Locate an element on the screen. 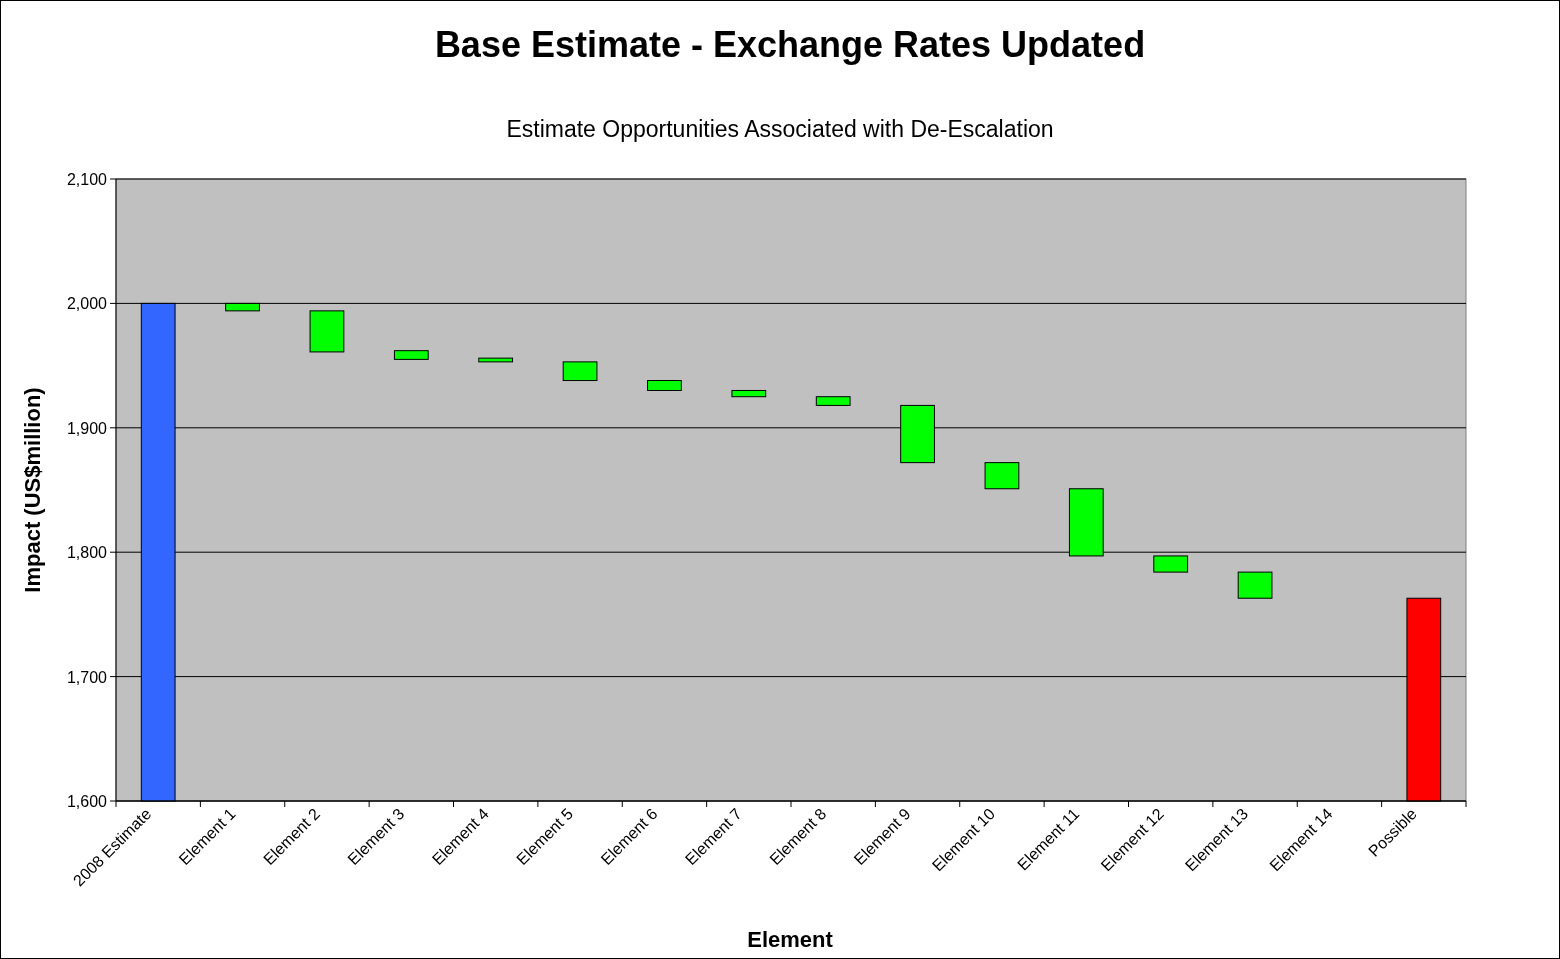 Image resolution: width=1560 pixels, height=959 pixels. y-tick-label: 2,100 is located at coordinates (87, 179).